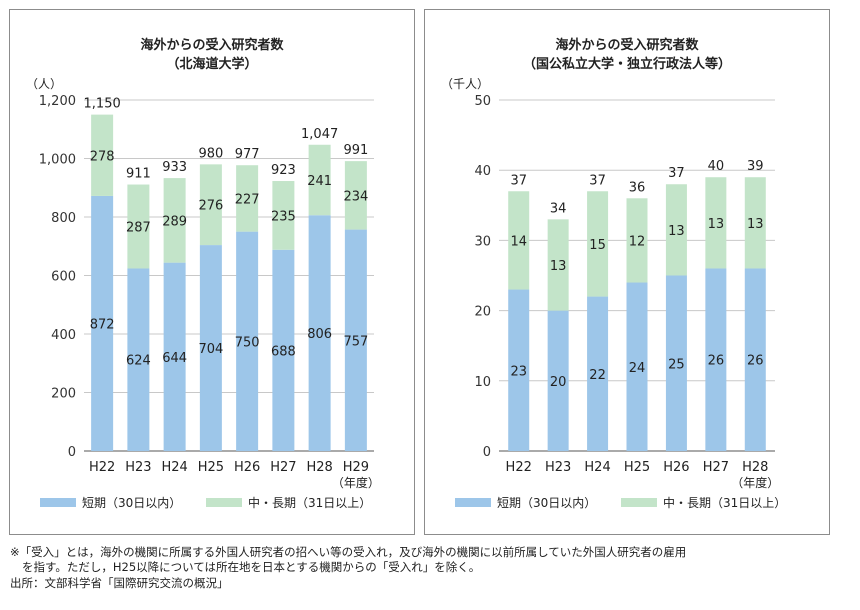 The image size is (860, 610). What do you see at coordinates (247, 199) in the screenshot?
I see `data-label-long: 227` at bounding box center [247, 199].